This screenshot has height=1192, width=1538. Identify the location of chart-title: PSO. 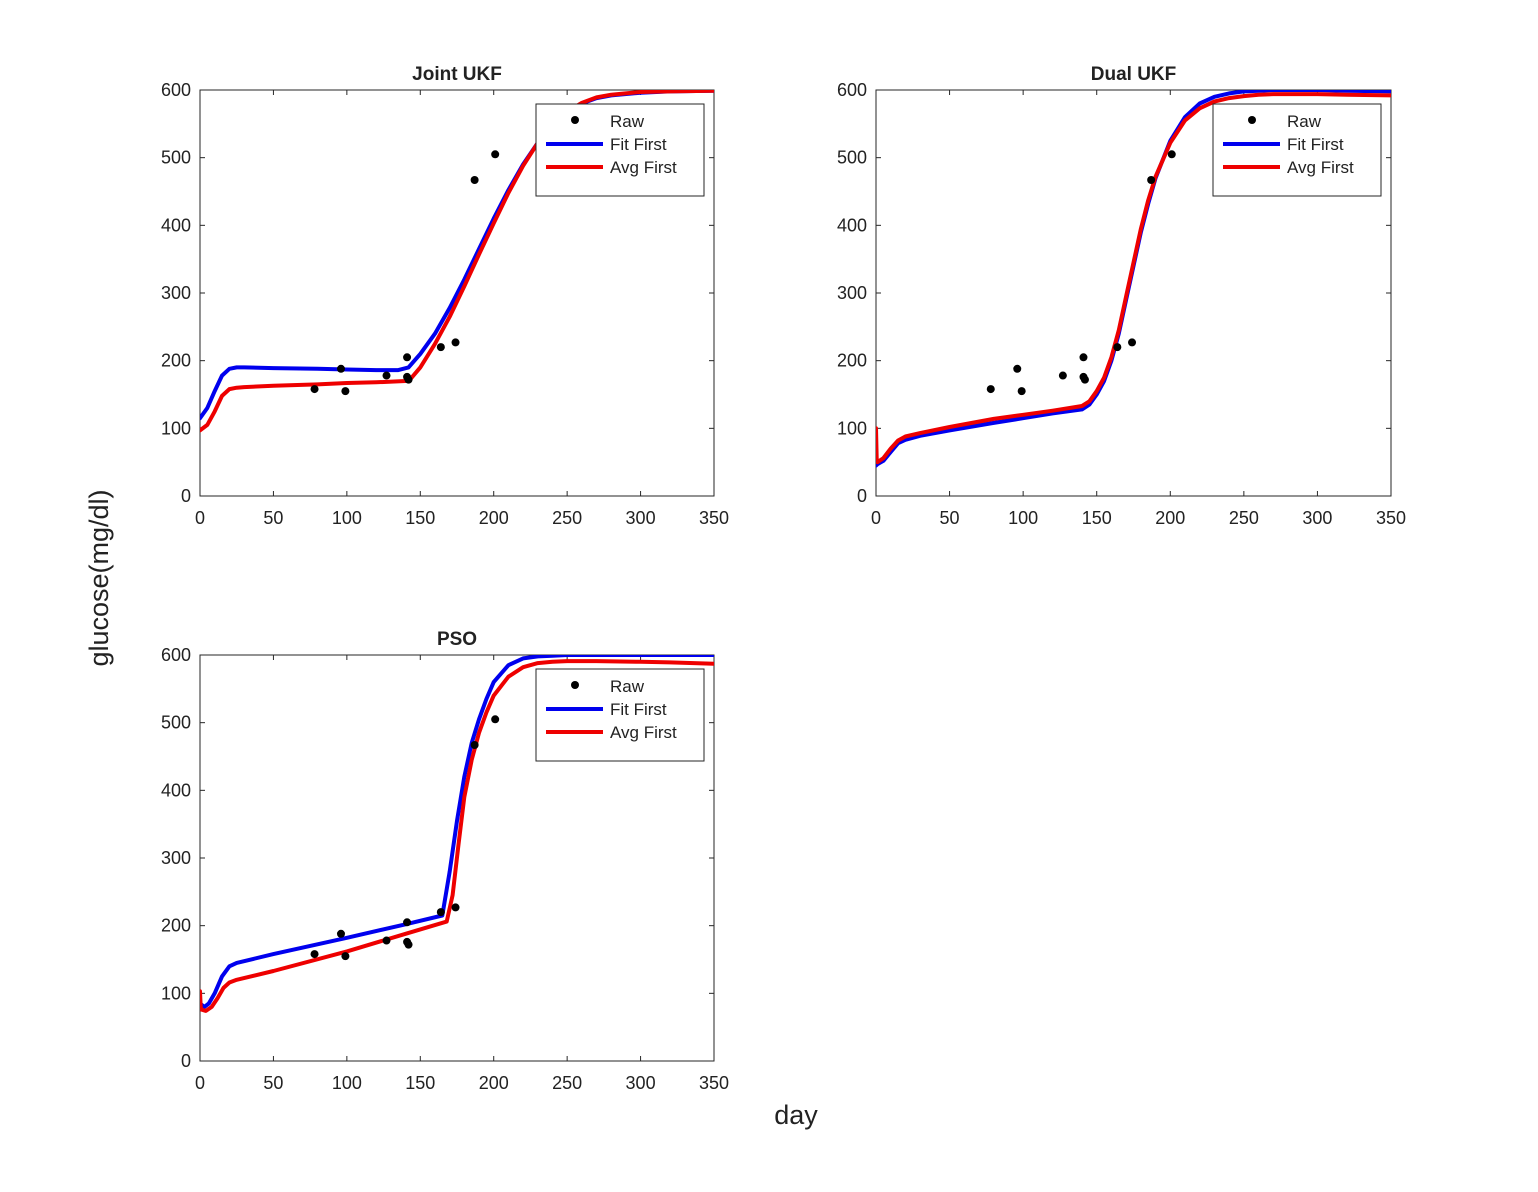
(457, 639).